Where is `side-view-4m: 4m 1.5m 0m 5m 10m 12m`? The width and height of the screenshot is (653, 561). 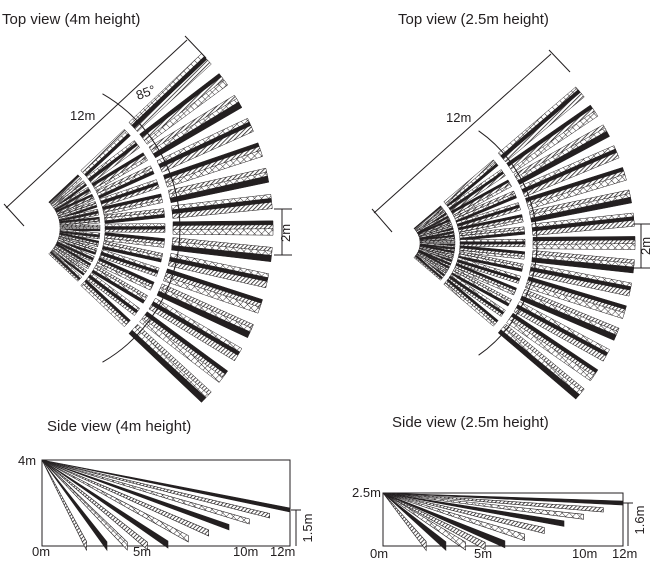 side-view-4m: 4m 1.5m 0m 5m 10m 12m is located at coordinates (166, 506).